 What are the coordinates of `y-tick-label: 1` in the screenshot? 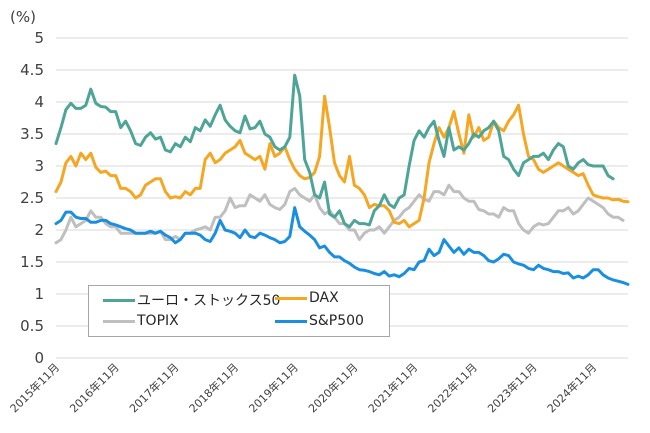 It's located at (39, 294).